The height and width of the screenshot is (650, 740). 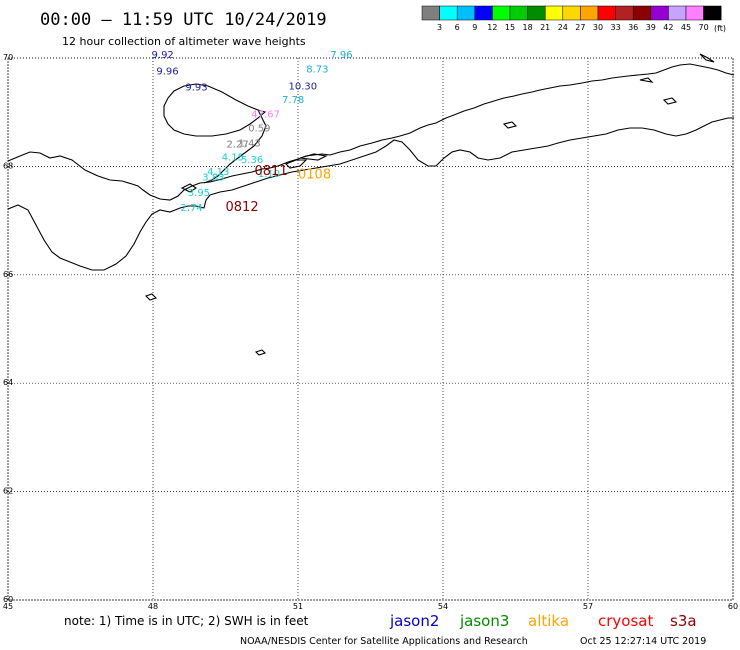 I want to click on colorbar-tick-label: 70, so click(x=704, y=27).